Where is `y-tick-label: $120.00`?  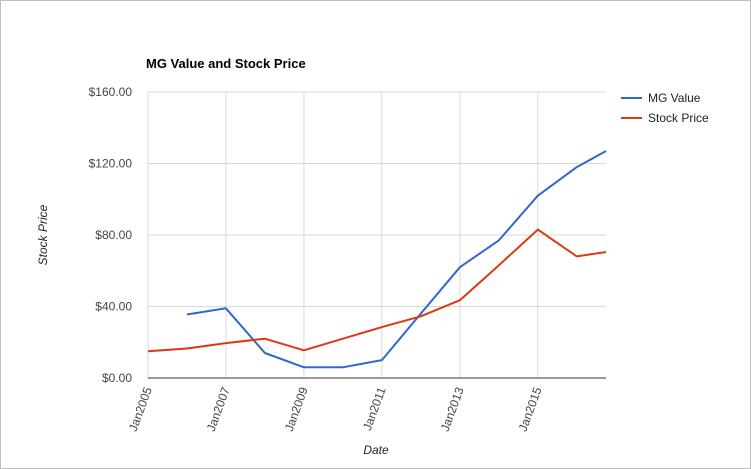
y-tick-label: $120.00 is located at coordinates (111, 164).